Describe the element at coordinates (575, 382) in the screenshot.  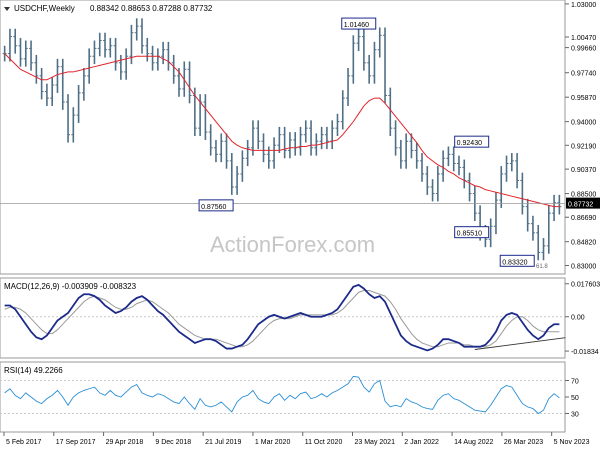
I see `rsi-y-tick-label: 70` at that location.